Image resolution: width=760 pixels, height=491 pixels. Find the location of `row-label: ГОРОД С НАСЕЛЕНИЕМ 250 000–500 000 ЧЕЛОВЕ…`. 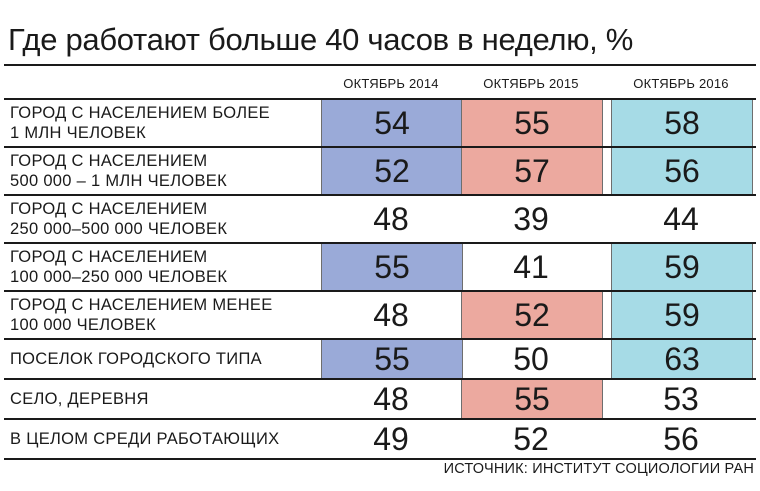

row-label: ГОРОД С НАСЕЛЕНИЕМ 250 000–500 000 ЧЕЛОВЕ… is located at coordinates (165, 219).